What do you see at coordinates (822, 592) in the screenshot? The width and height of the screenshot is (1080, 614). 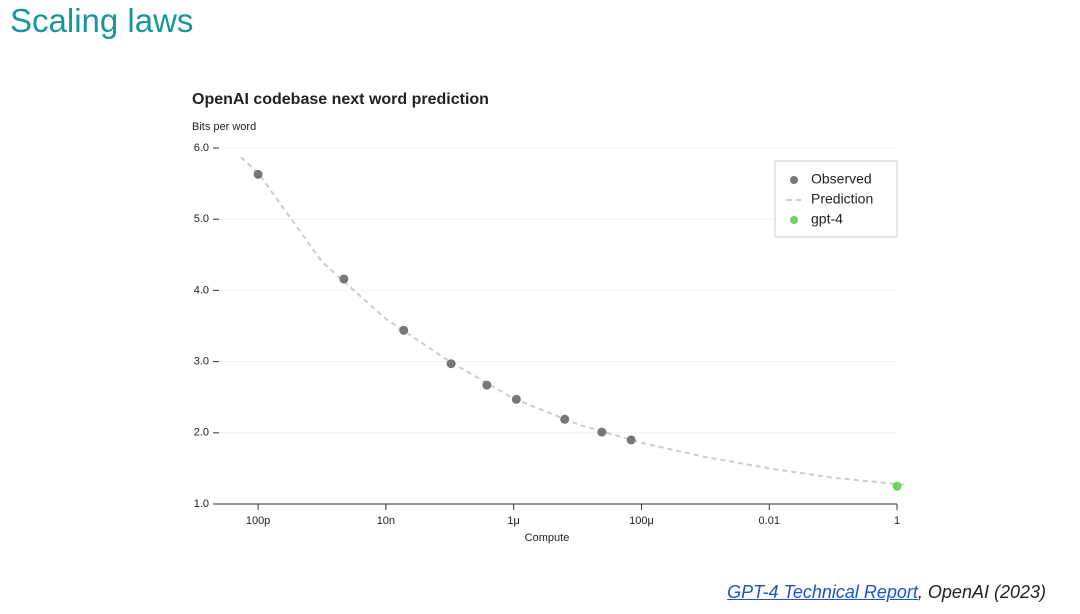 I see `source-link: GPT-4 Technical Report` at bounding box center [822, 592].